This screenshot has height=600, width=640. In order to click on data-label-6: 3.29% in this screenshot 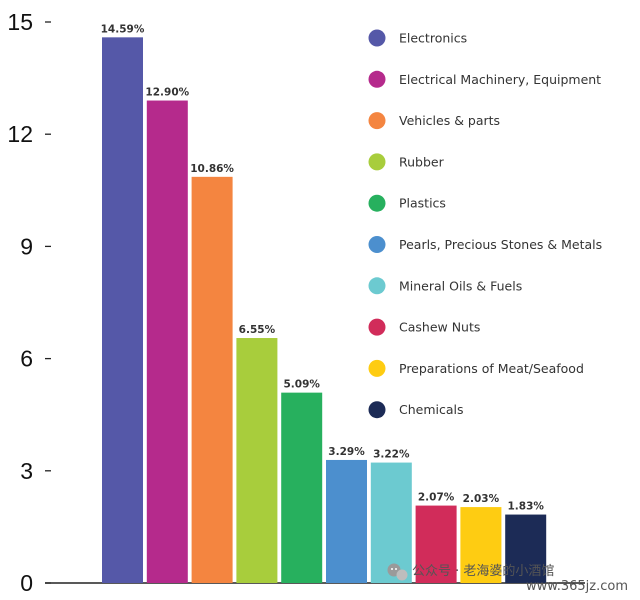, I will do `click(346, 452)`.